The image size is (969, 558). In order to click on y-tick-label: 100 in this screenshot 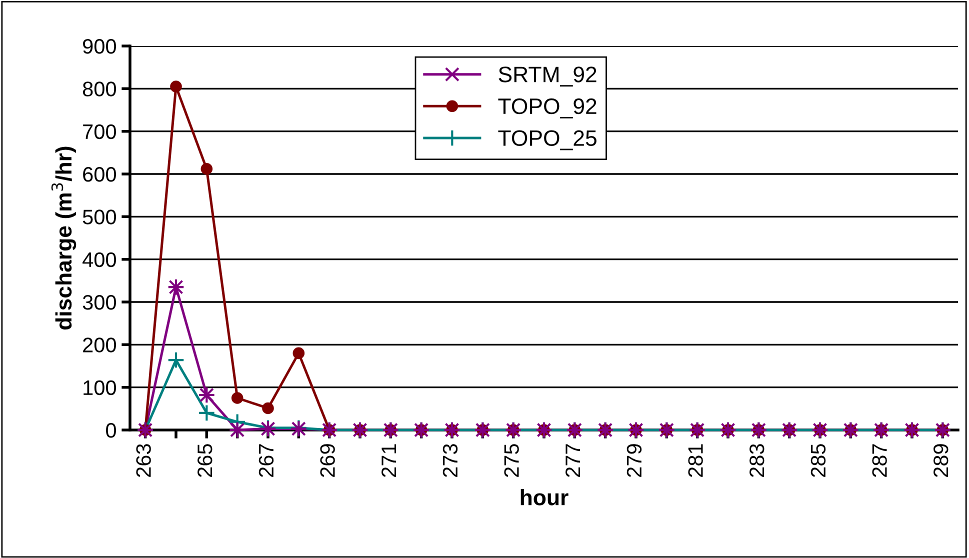, I will do `click(100, 388)`.